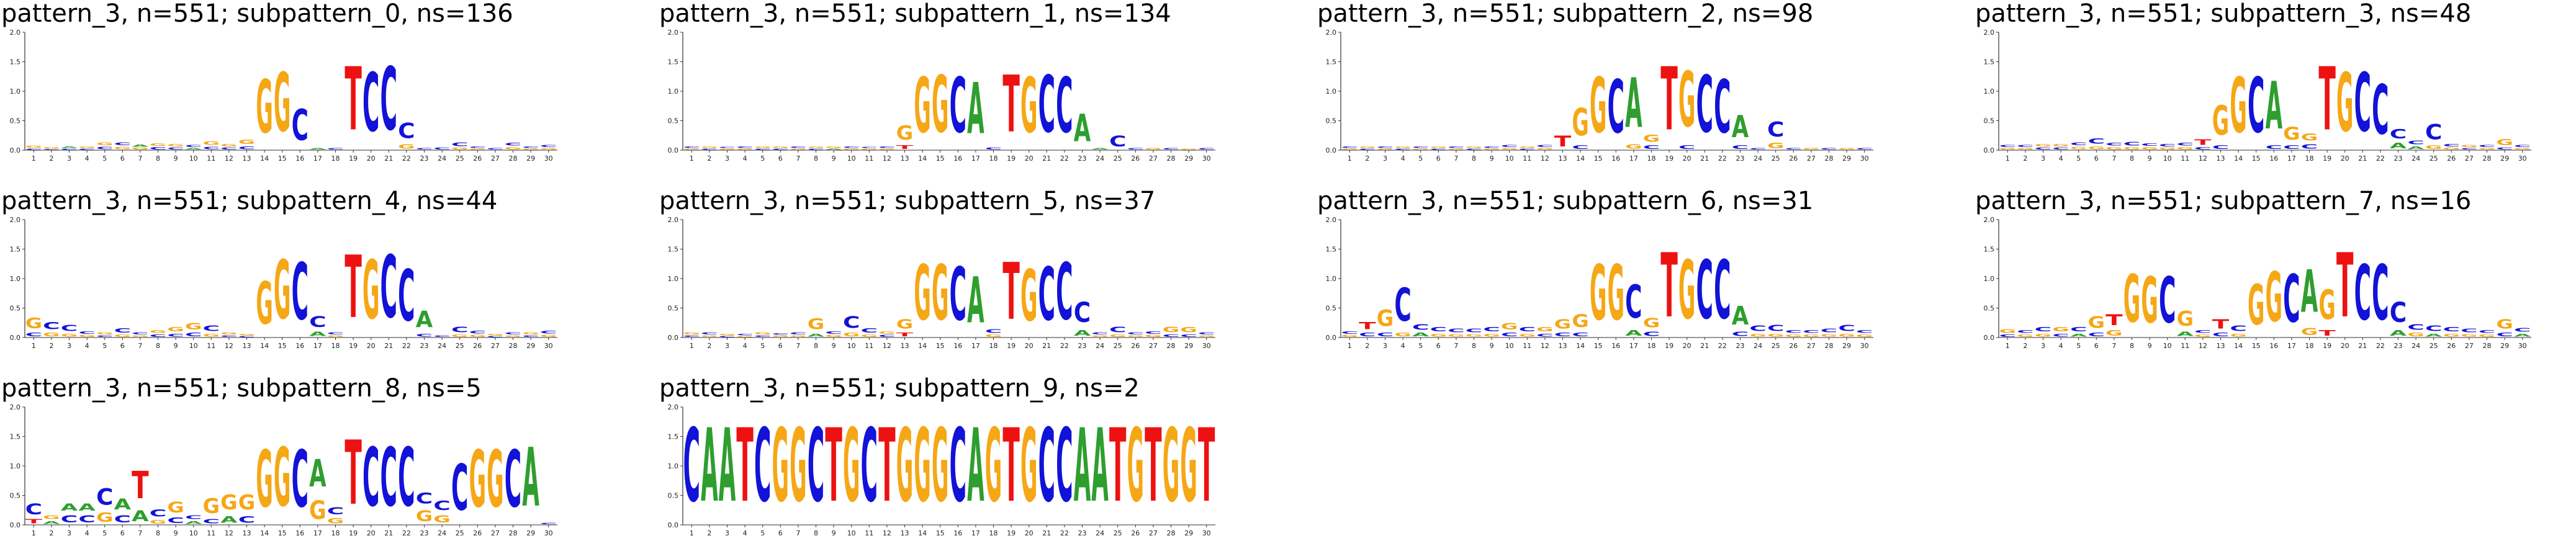  Describe the element at coordinates (1740, 346) in the screenshot. I see `x-tick-label: 23` at that location.